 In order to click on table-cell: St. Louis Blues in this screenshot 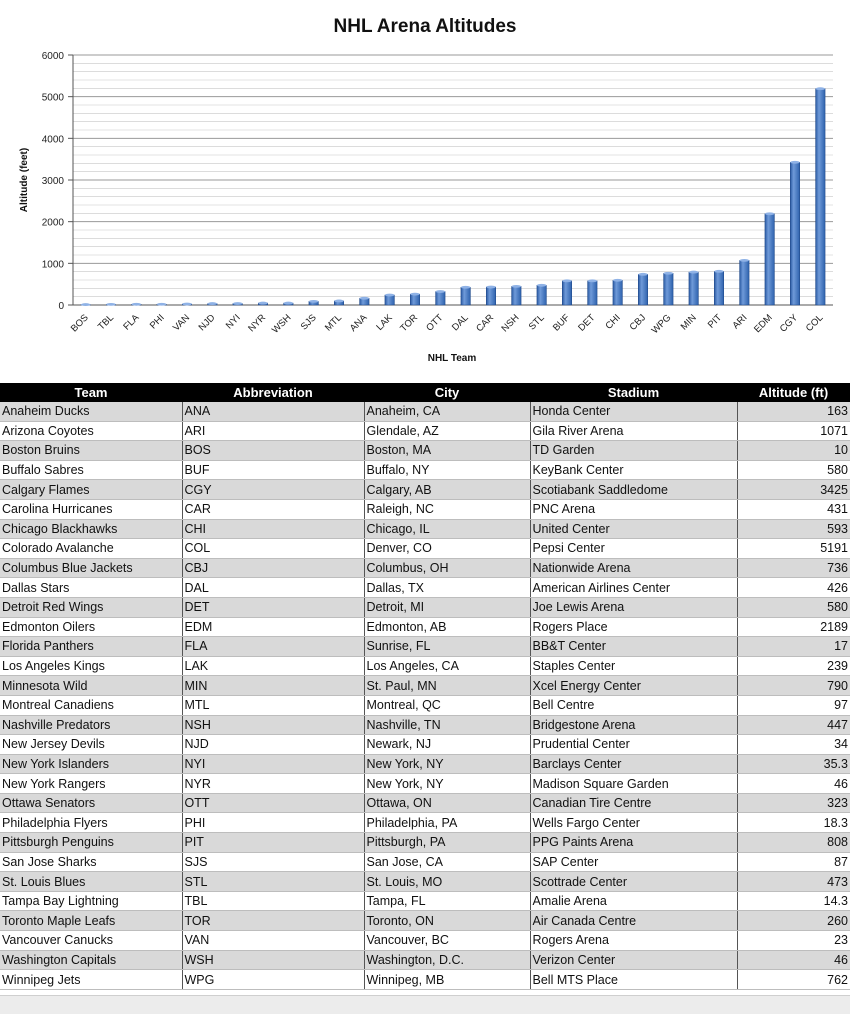, I will do `click(91, 882)`.